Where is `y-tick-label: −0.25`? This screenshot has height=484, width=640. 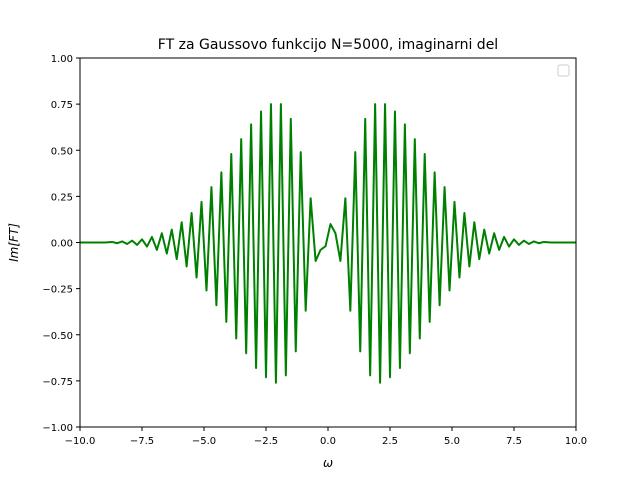
y-tick-label: −0.25 is located at coordinates (57, 290).